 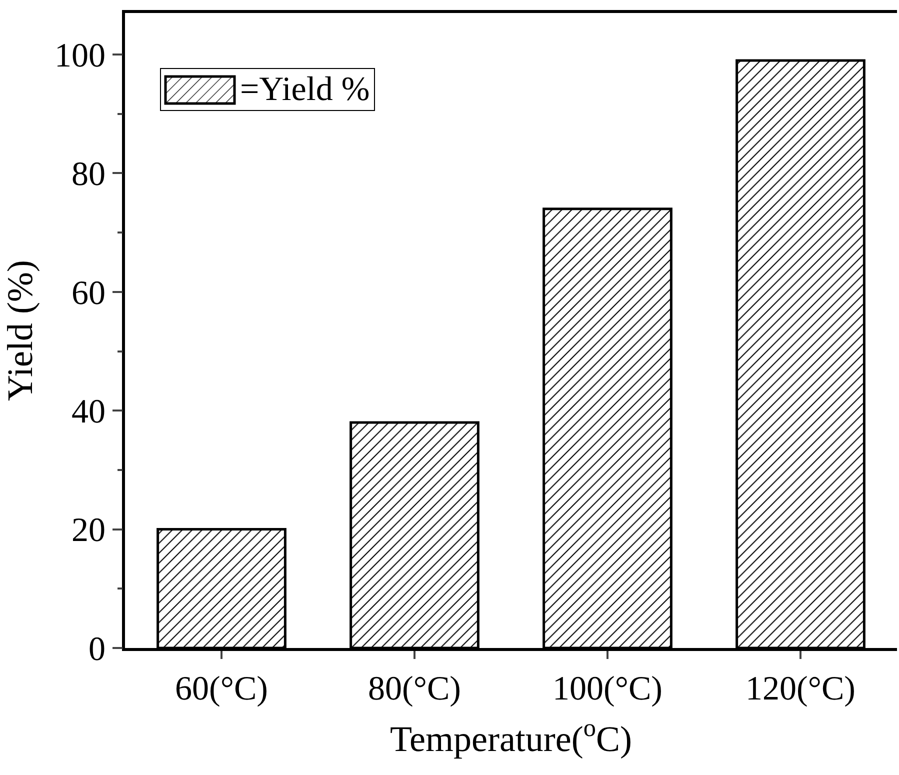 What do you see at coordinates (607, 689) in the screenshot?
I see `x-tick-label: 100(°C)` at bounding box center [607, 689].